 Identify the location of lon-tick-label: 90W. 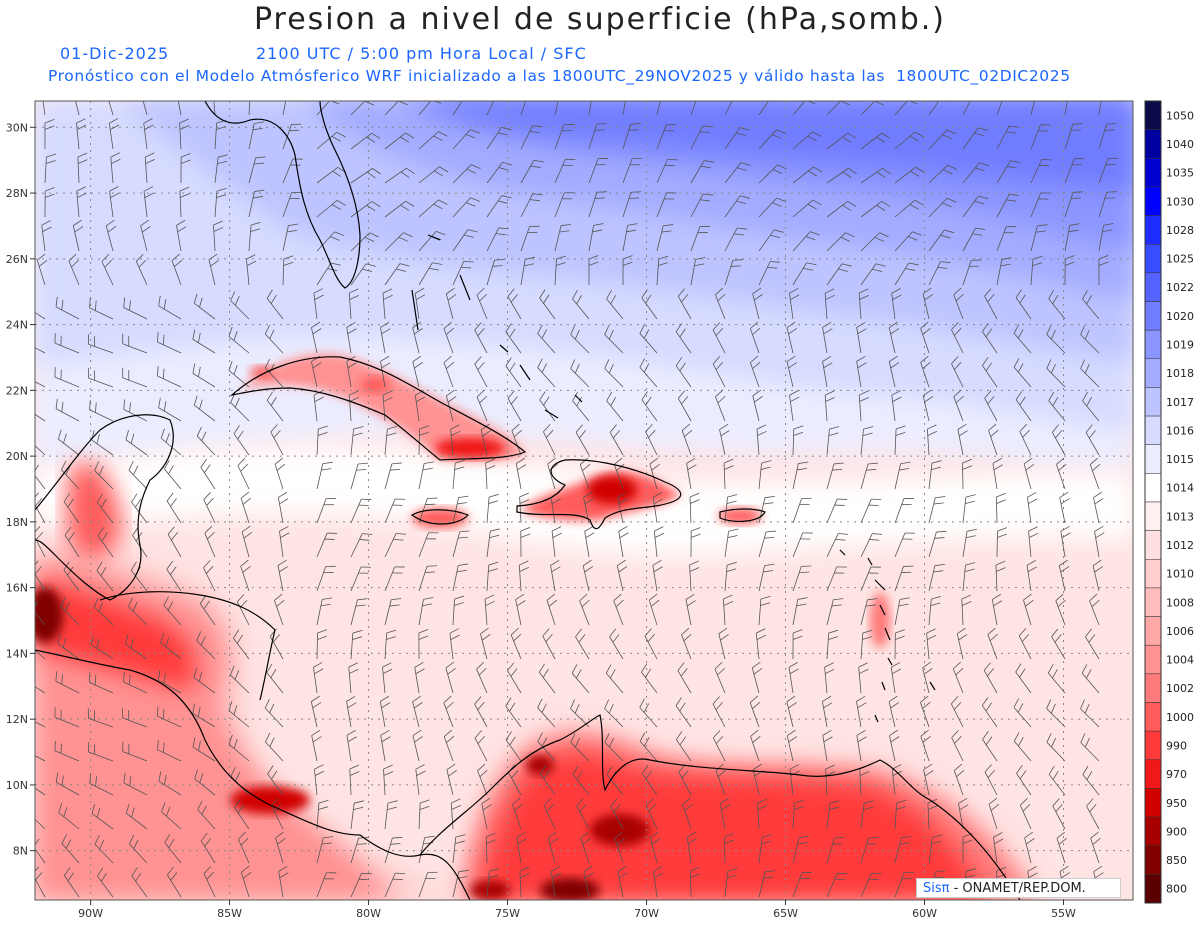
(90, 913).